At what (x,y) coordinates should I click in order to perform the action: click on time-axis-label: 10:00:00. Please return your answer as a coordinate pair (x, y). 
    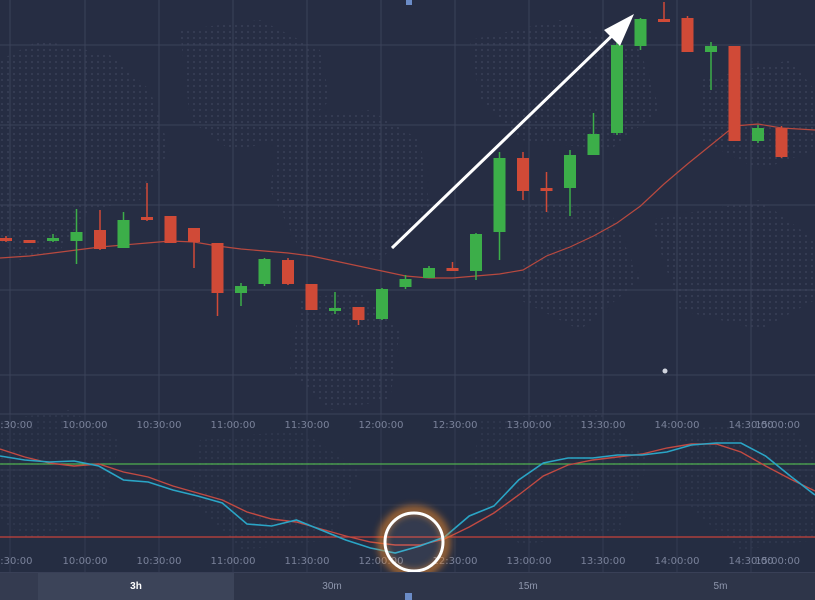
    Looking at the image, I should click on (85, 425).